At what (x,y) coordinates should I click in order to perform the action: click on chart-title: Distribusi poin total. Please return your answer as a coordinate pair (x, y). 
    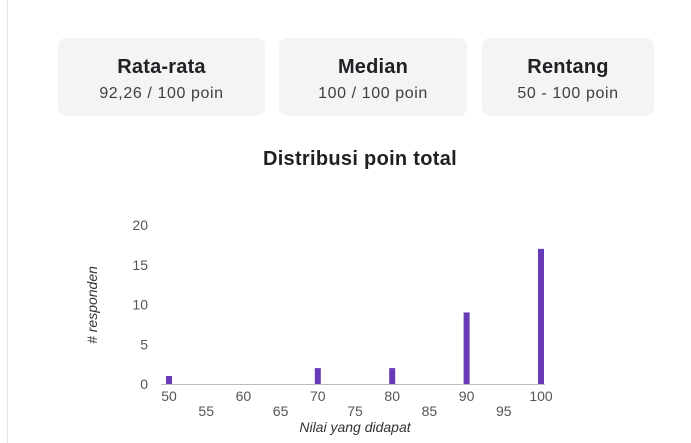
    Looking at the image, I should click on (360, 159).